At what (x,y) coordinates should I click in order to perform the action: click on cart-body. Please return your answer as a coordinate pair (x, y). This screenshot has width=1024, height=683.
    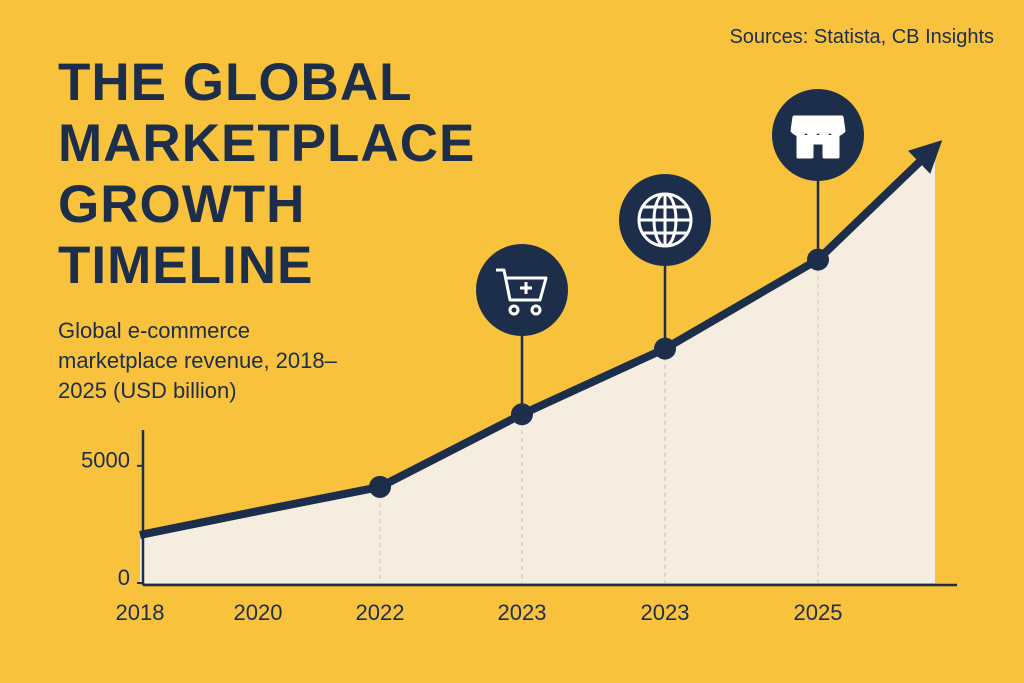
    Looking at the image, I should click on (522, 285).